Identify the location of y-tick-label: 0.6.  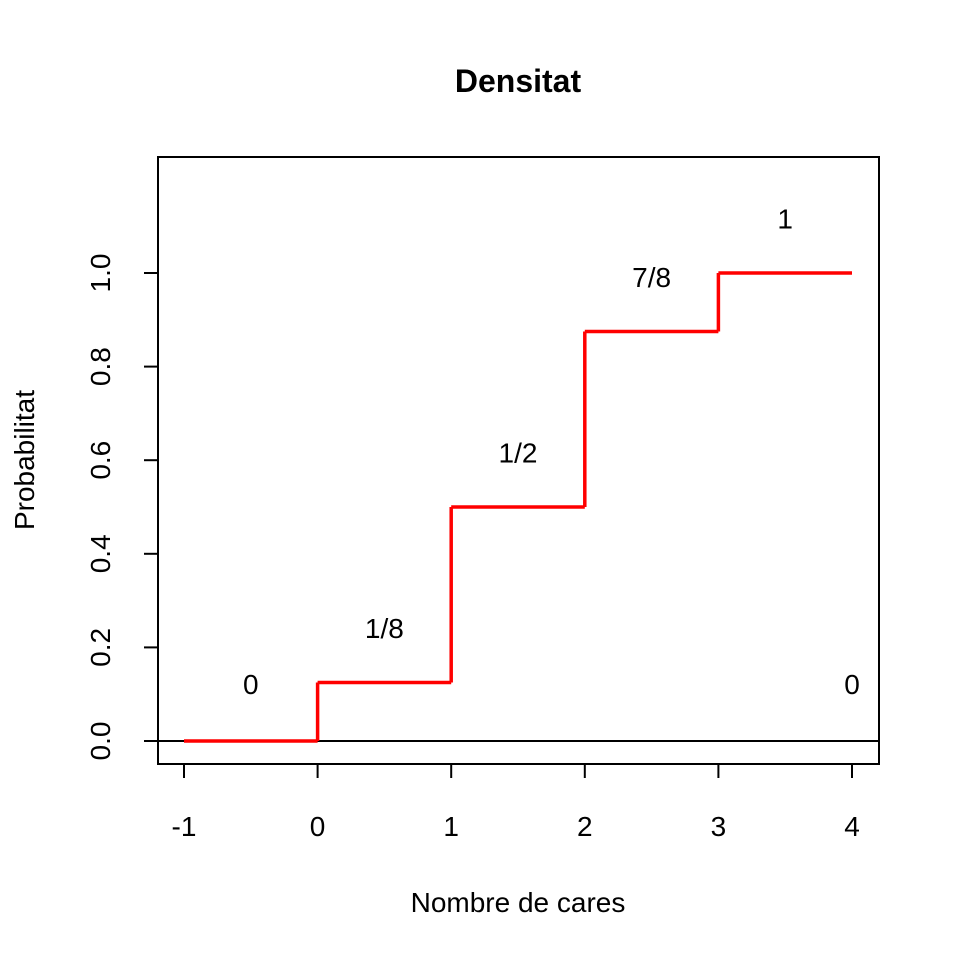
(100, 460).